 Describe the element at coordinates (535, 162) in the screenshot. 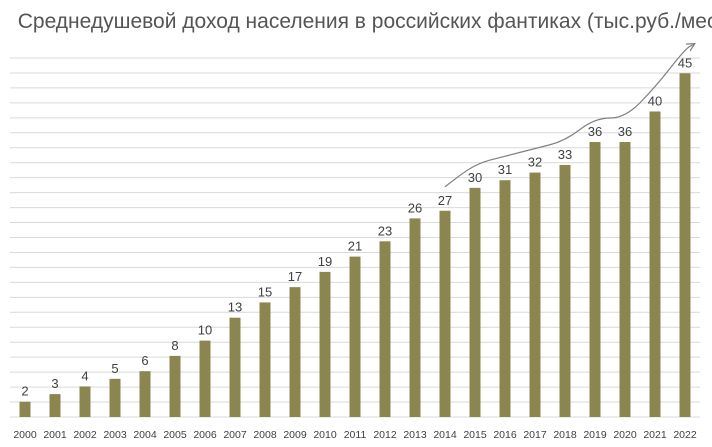

I see `value-label-2017: 32` at that location.